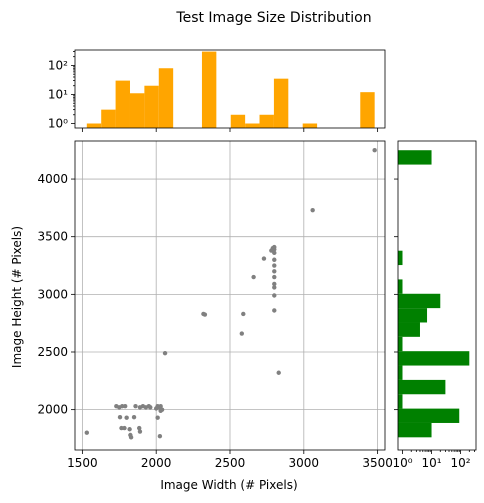 The width and height of the screenshot is (484, 503). I want to click on x-tick-label: 2000, so click(156, 463).